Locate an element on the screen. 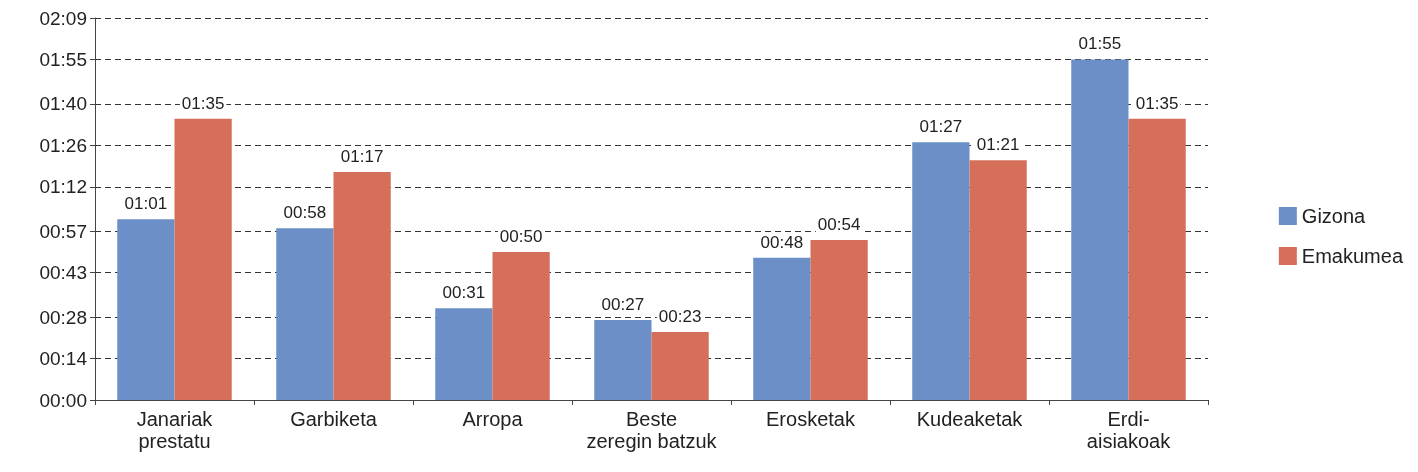 The image size is (1418, 472). y-tick-label: 01:40 is located at coordinates (63, 104).